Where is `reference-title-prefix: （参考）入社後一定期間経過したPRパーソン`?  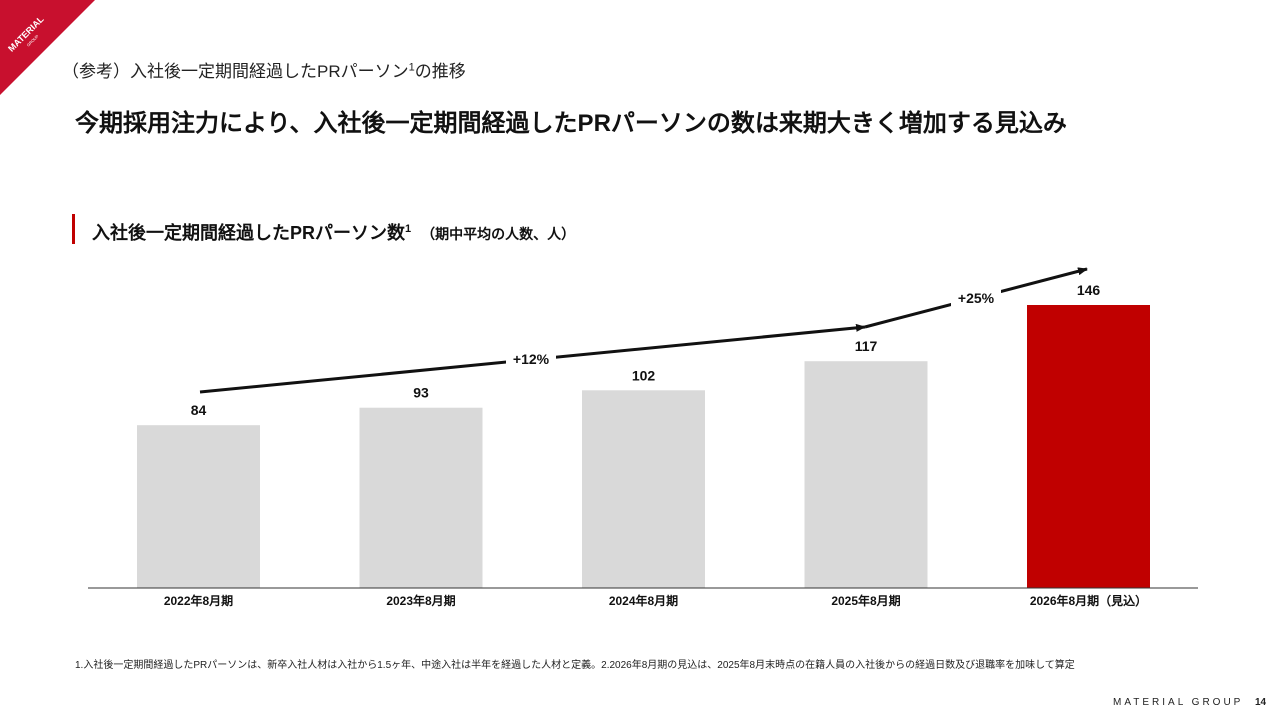
reference-title-prefix: （参考）入社後一定期間経過したPRパーソン is located at coordinates (235, 71).